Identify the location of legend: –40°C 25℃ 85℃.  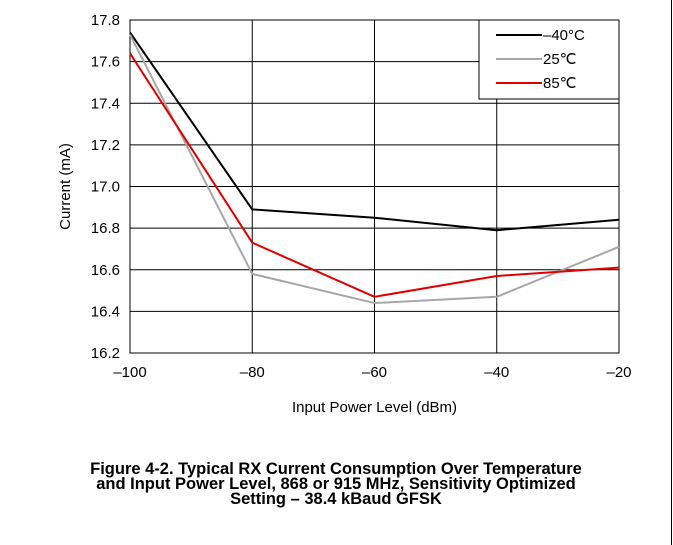
(549, 59).